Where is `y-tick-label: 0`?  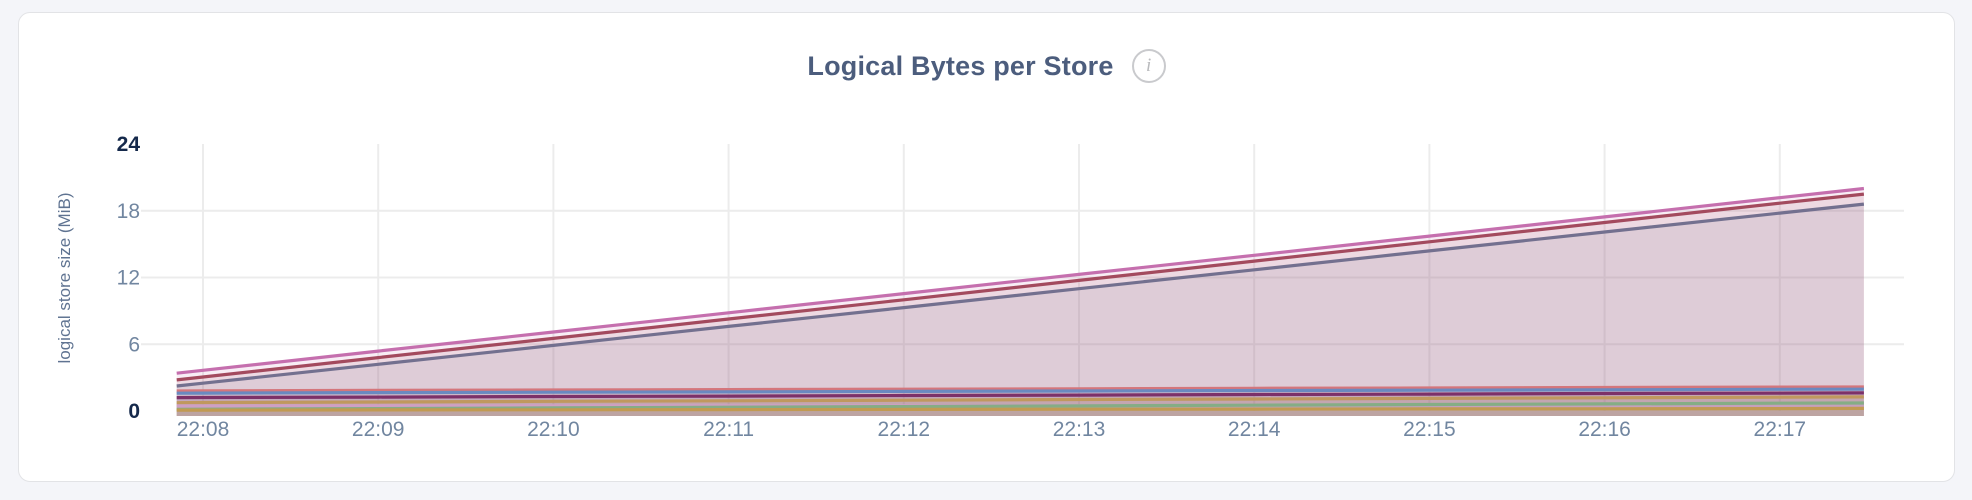
y-tick-label: 0 is located at coordinates (134, 411).